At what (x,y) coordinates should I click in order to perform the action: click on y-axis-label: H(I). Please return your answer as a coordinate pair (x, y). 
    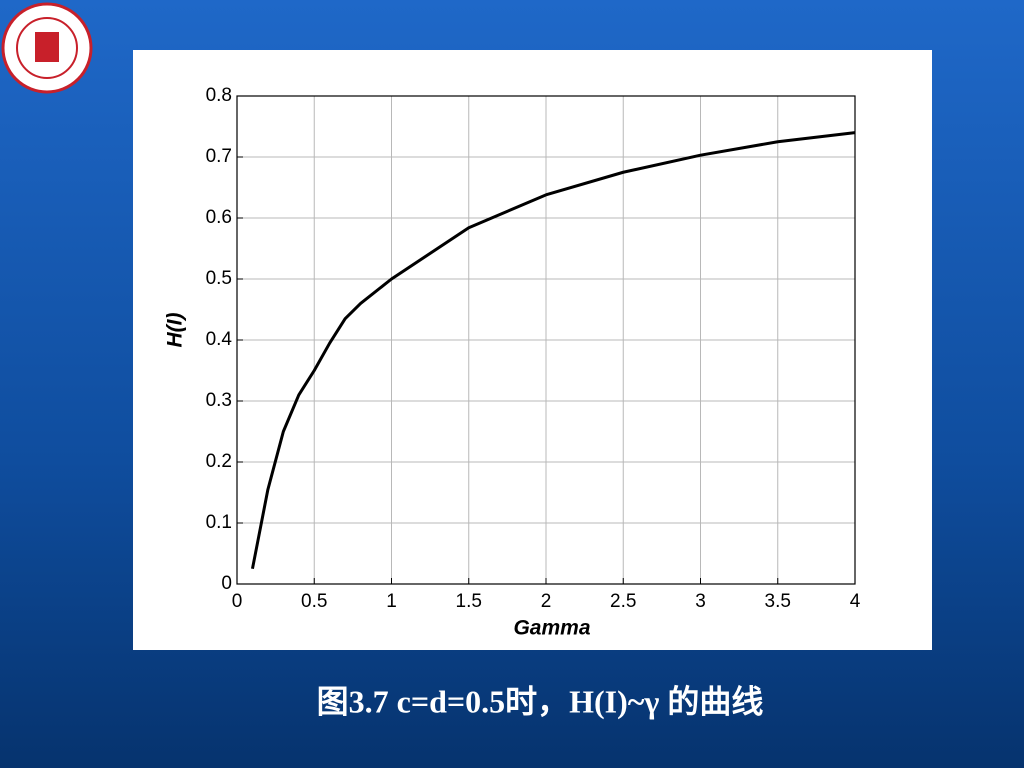
    Looking at the image, I should click on (175, 330).